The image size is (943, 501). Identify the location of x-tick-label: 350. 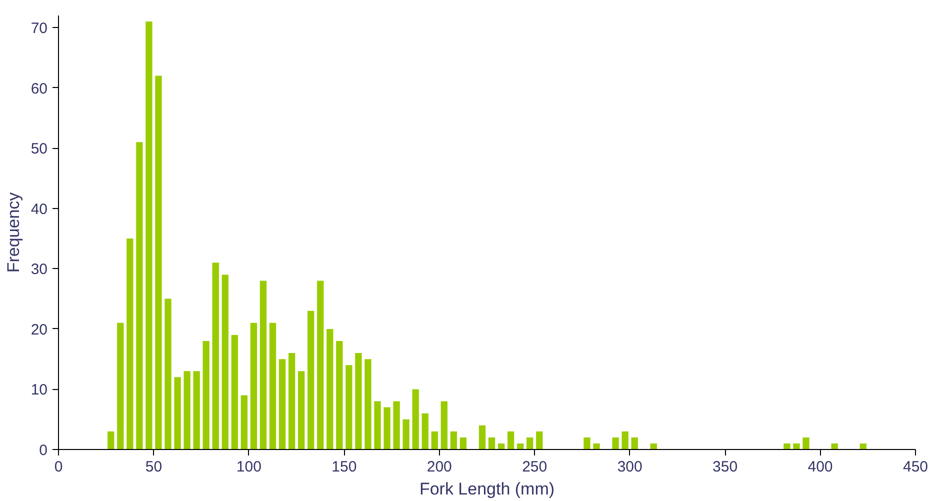
(725, 467).